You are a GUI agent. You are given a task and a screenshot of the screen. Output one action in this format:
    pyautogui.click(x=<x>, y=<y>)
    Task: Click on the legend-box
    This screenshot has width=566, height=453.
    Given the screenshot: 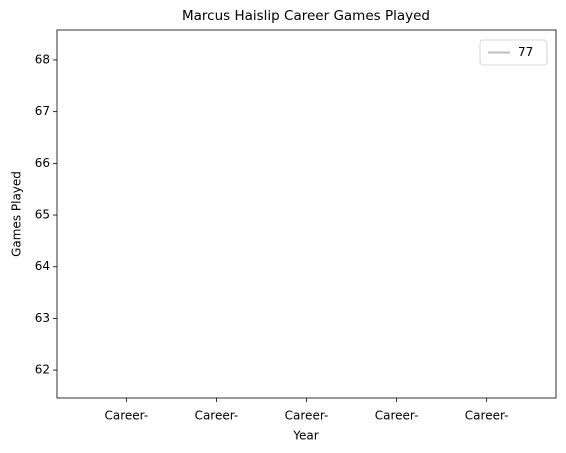 What is the action you would take?
    pyautogui.click(x=513, y=52)
    